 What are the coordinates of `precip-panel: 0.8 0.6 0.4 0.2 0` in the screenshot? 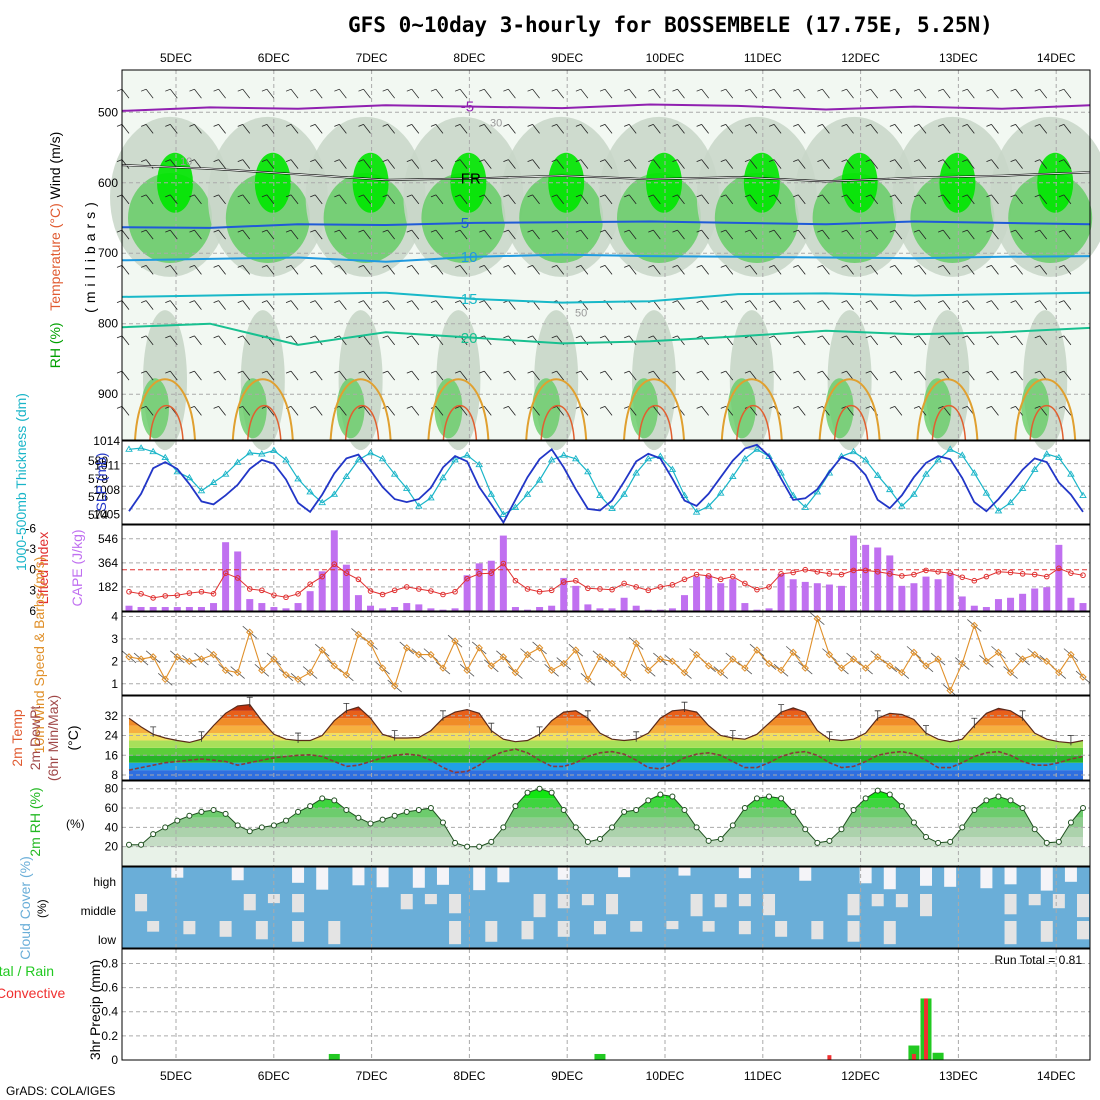 It's located at (596, 1007).